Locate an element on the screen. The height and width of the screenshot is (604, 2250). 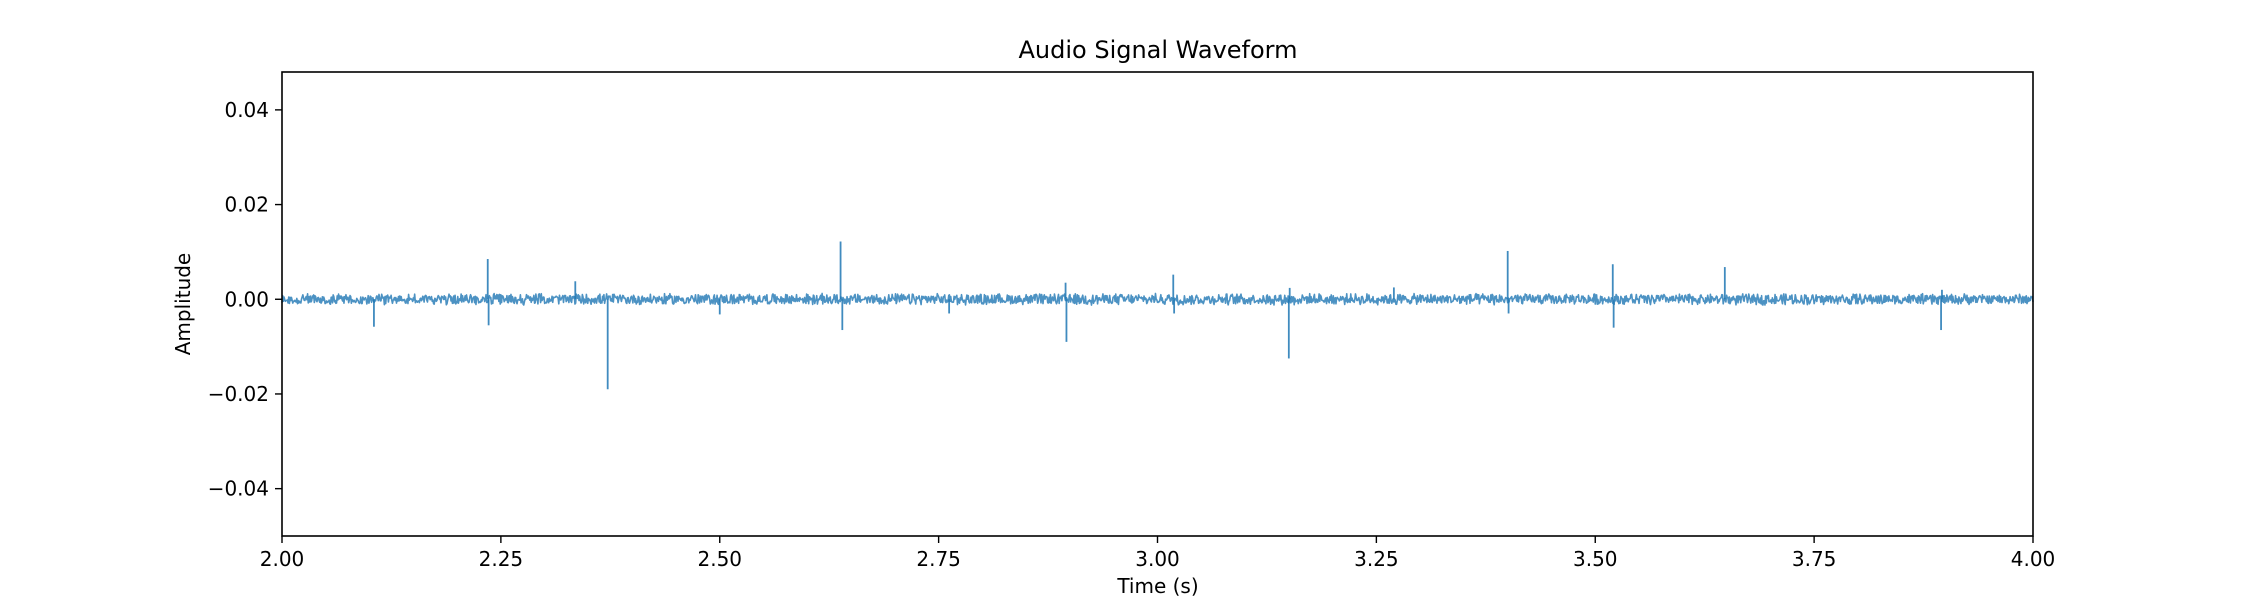
y-axis-tick-label: −0.04 is located at coordinates (238, 489).